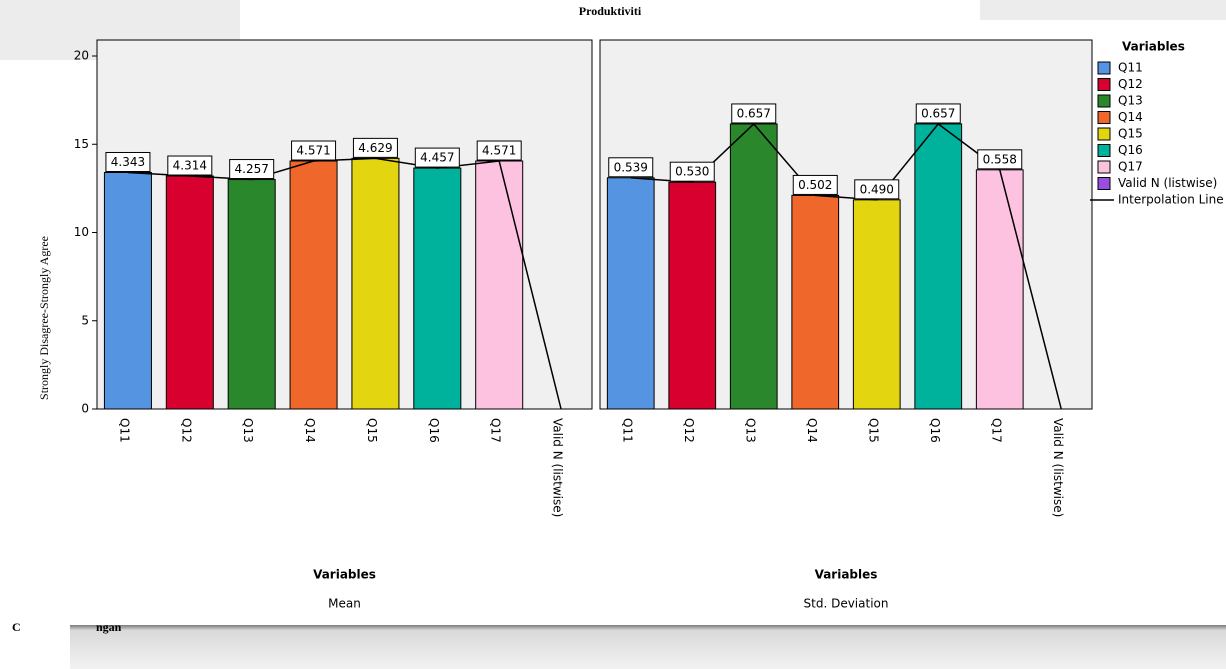 The height and width of the screenshot is (669, 1226). What do you see at coordinates (344, 283) in the screenshot?
I see `interpolation-line` at bounding box center [344, 283].